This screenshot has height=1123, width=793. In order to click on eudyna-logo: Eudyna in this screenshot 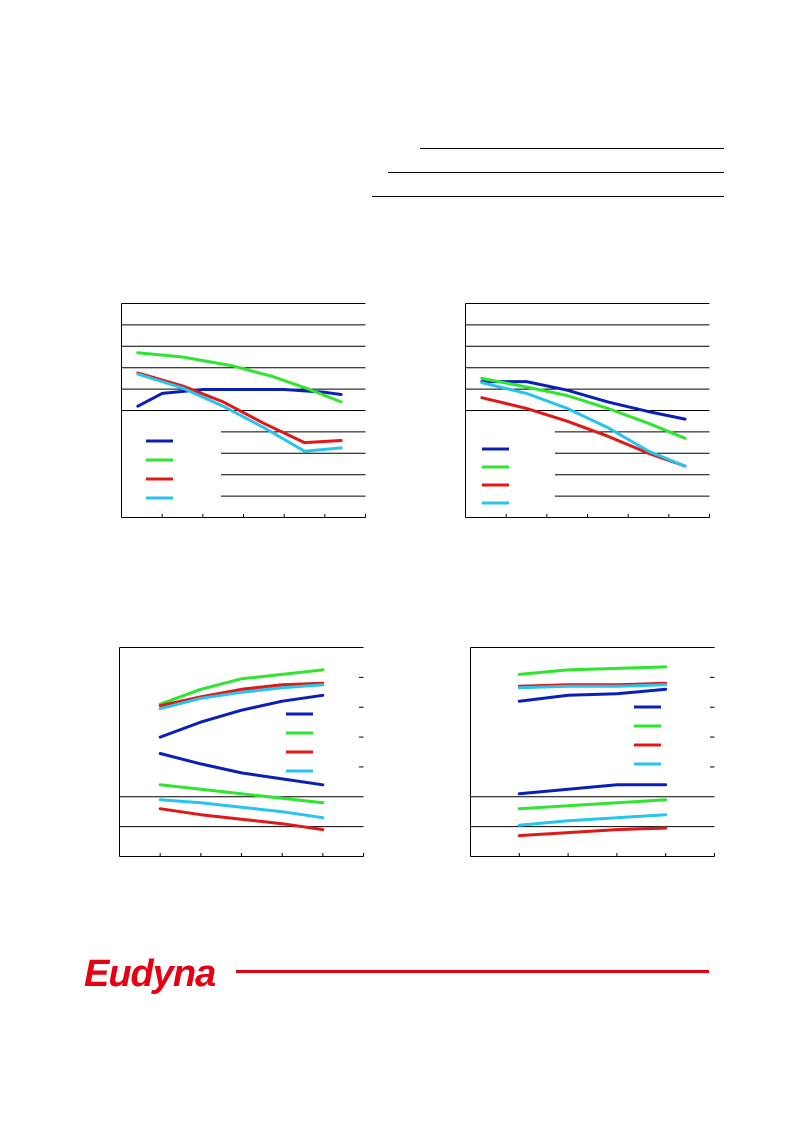, I will do `click(150, 974)`.